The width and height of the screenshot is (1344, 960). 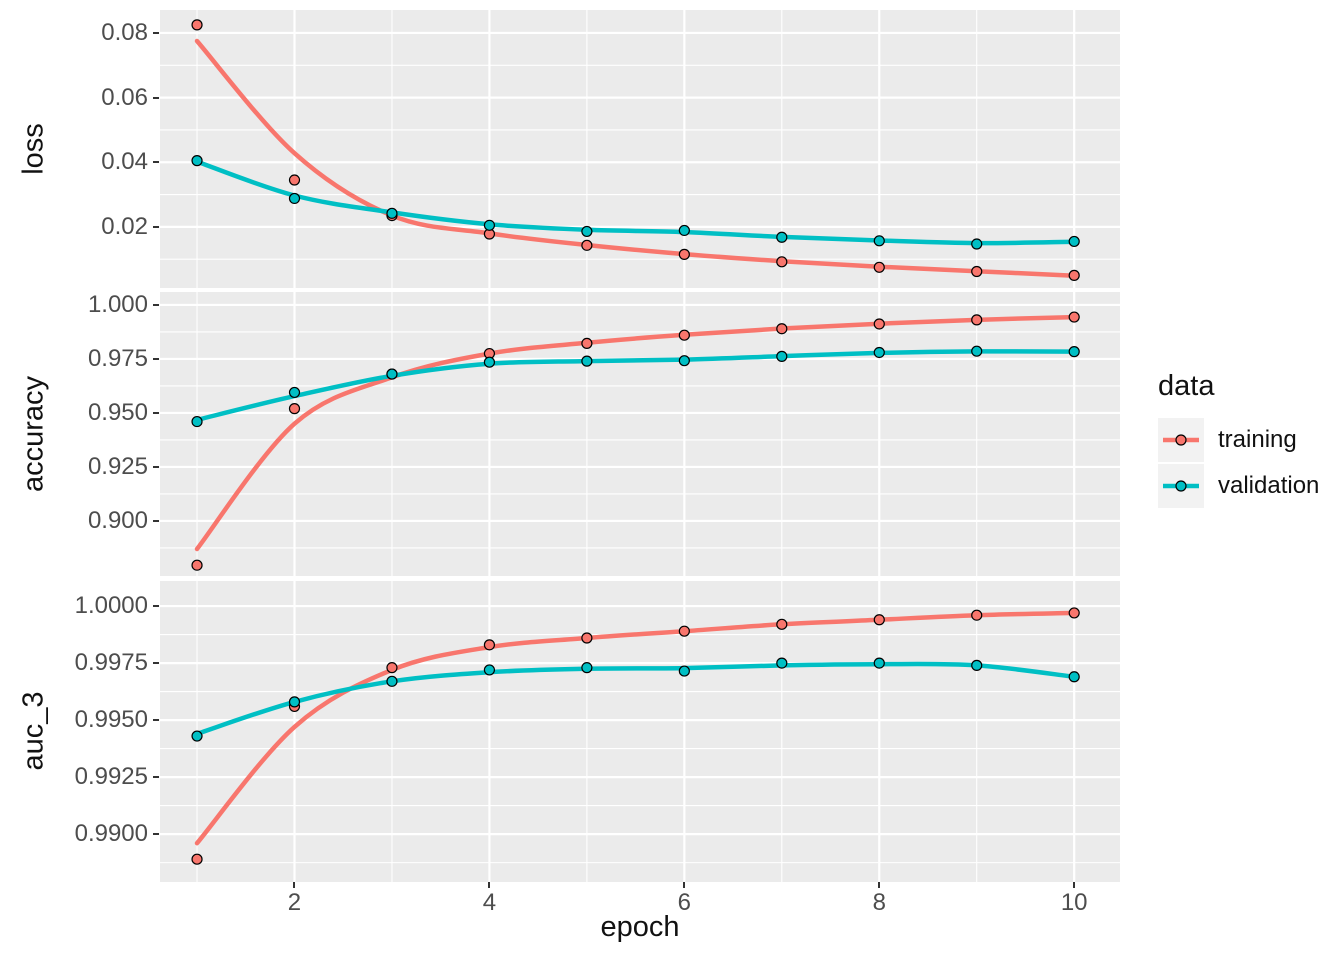 What do you see at coordinates (111, 663) in the screenshot?
I see `y-tick-label: 0.9975` at bounding box center [111, 663].